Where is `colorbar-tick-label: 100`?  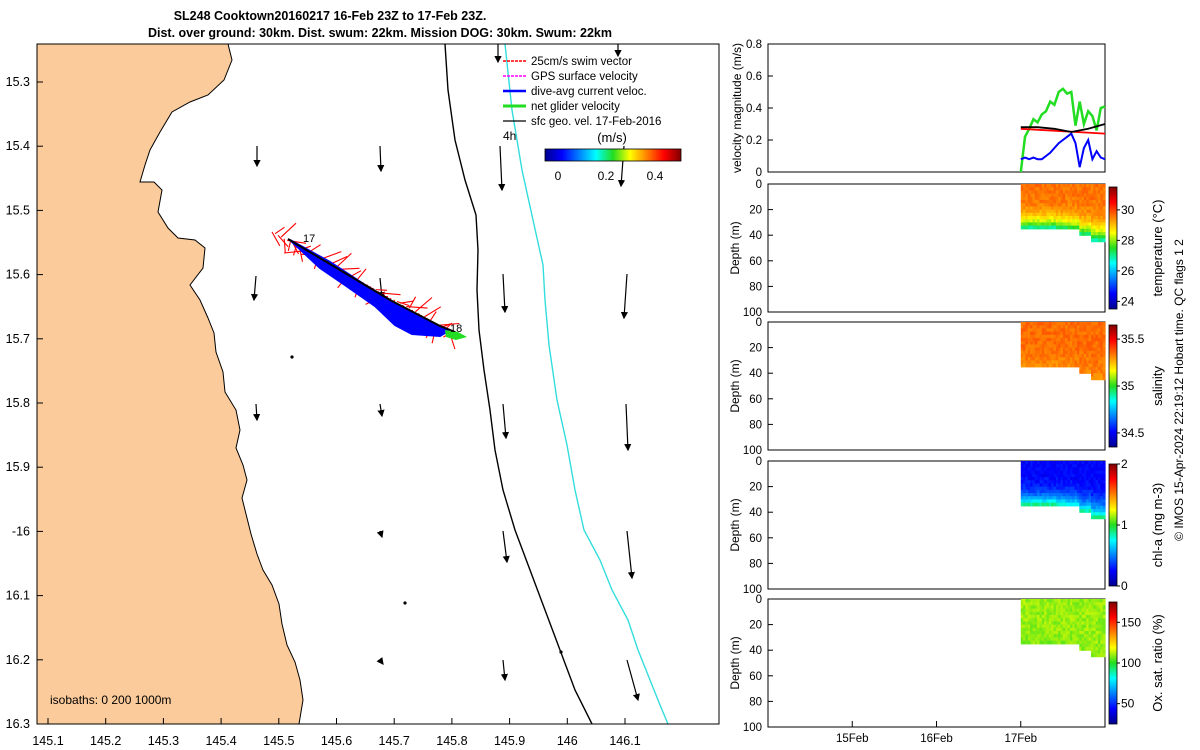
colorbar-tick-label: 100 is located at coordinates (1131, 663).